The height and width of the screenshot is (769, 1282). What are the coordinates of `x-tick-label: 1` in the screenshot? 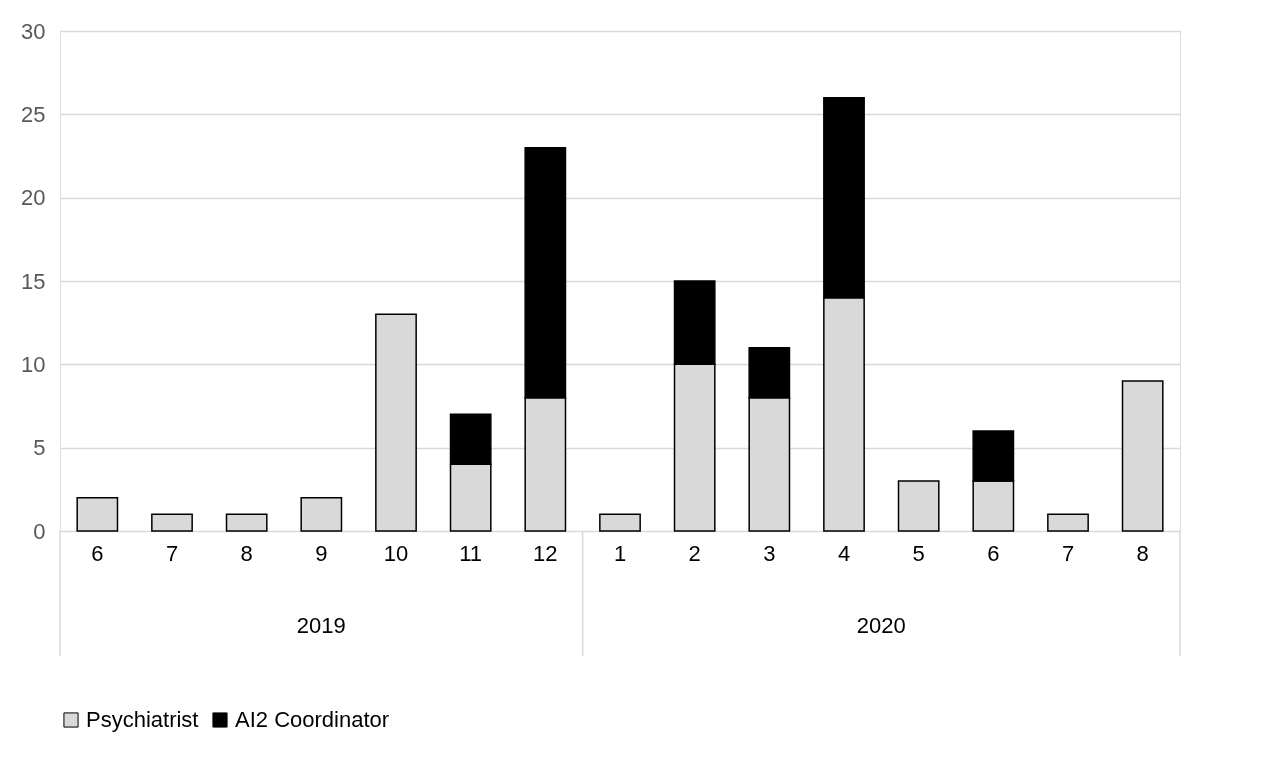 It's located at (620, 553).